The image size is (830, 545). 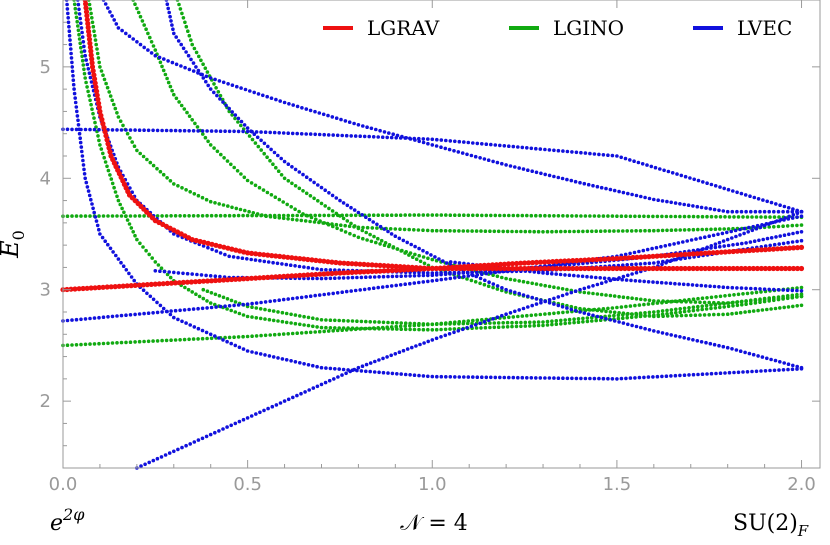 What do you see at coordinates (403, 28) in the screenshot?
I see `legend-label-lgrav: LGRAV` at bounding box center [403, 28].